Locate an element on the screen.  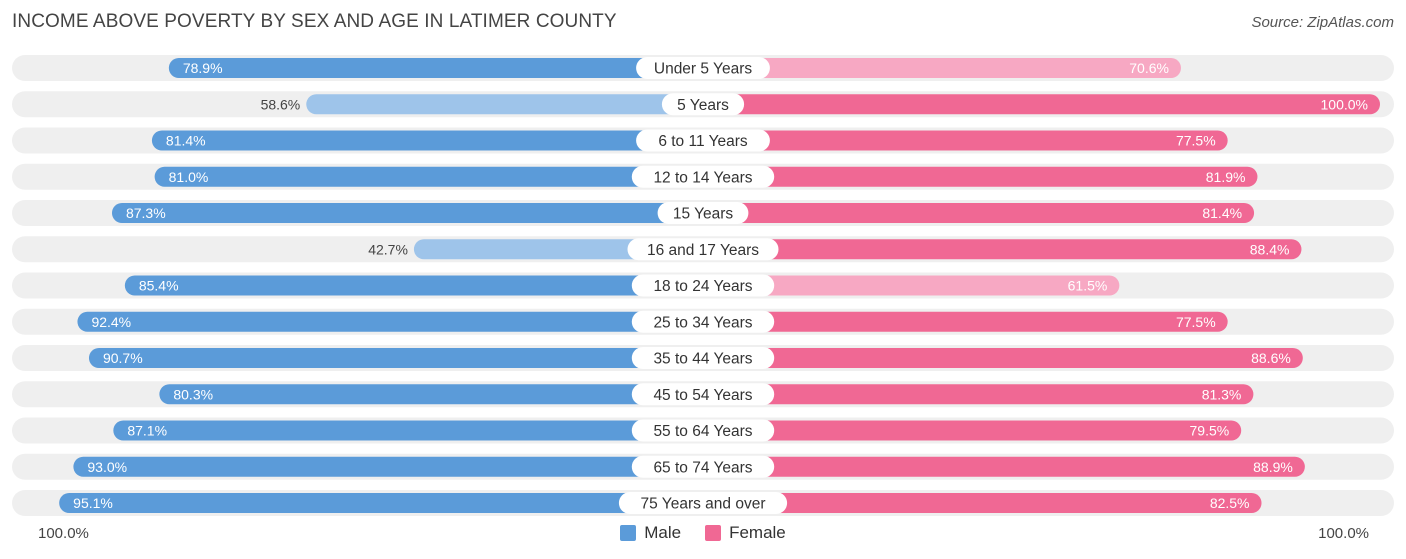
category-label: 65 to 74 Years is located at coordinates (702, 467).